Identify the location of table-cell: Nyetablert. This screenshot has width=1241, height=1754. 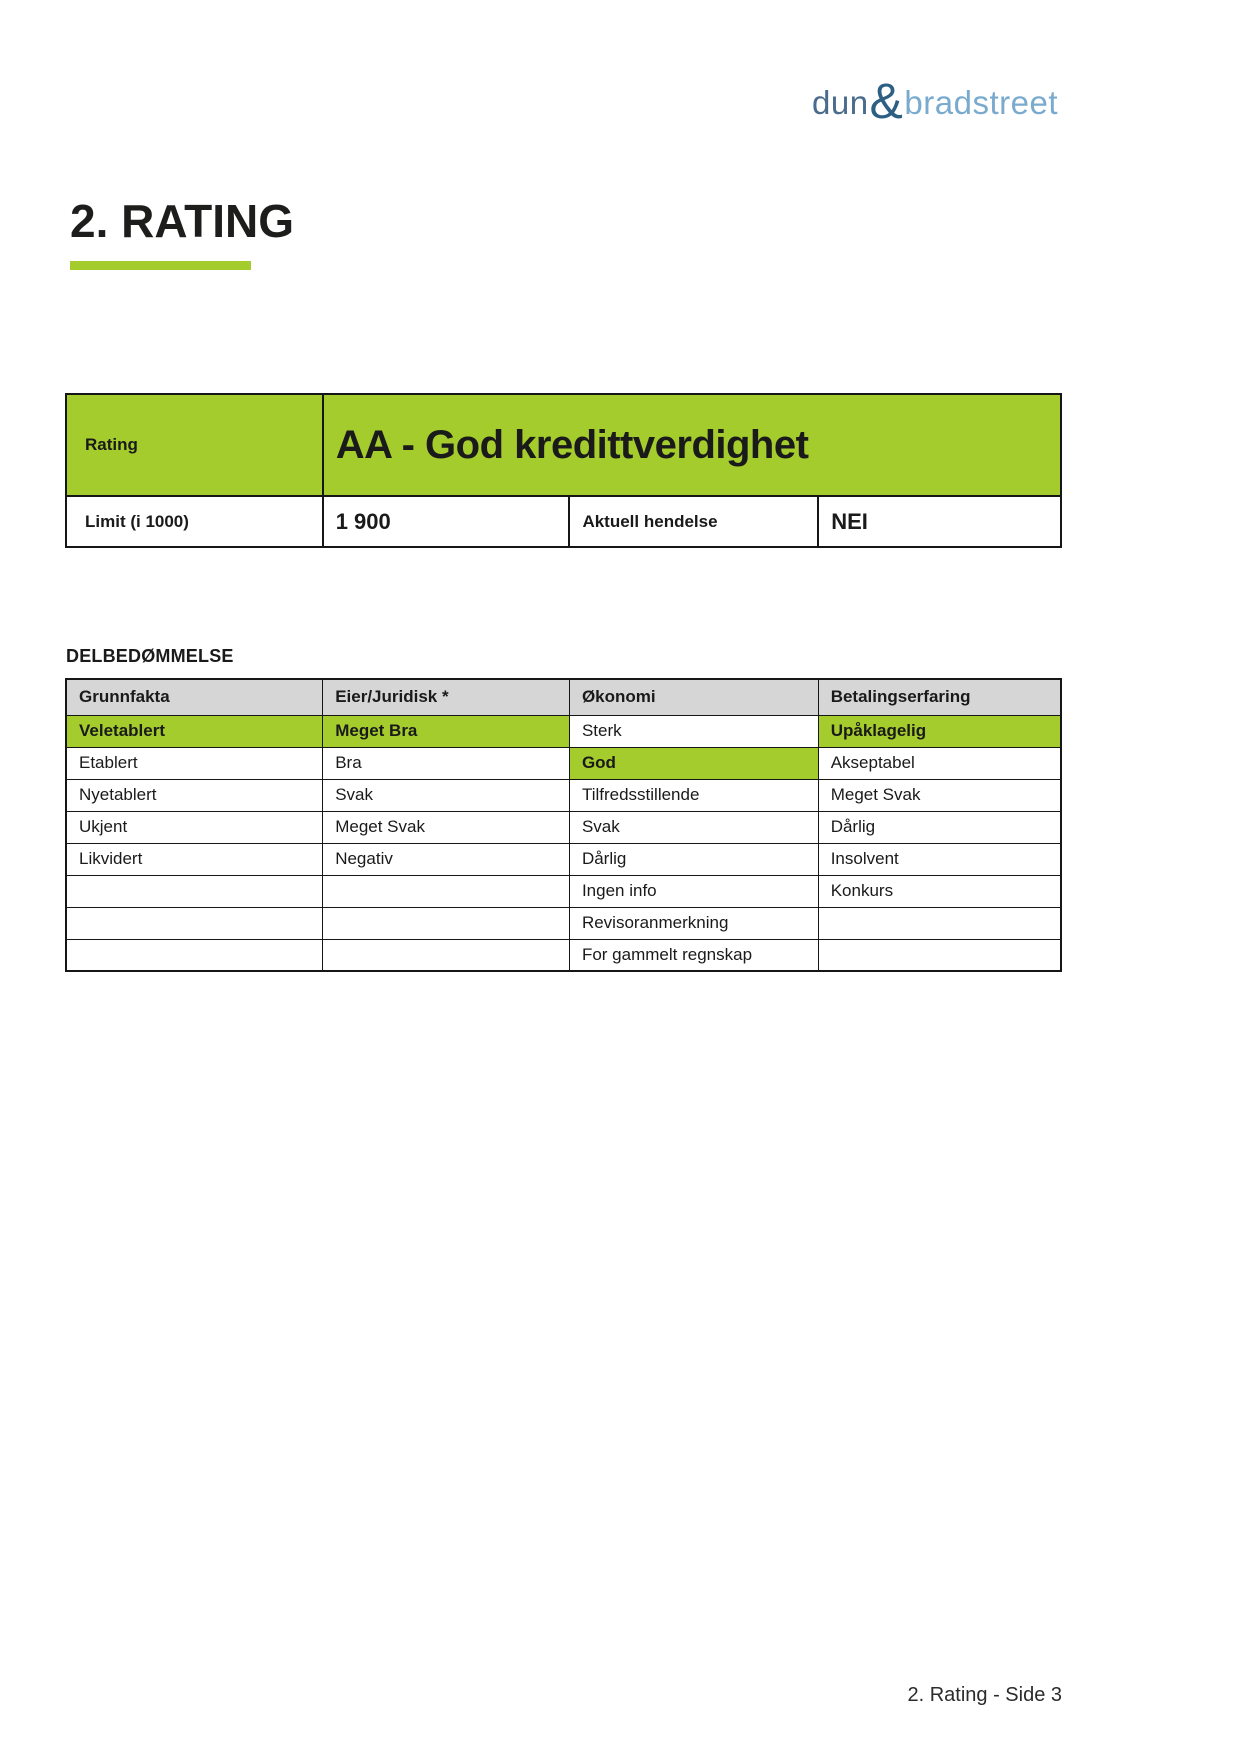
(194, 795).